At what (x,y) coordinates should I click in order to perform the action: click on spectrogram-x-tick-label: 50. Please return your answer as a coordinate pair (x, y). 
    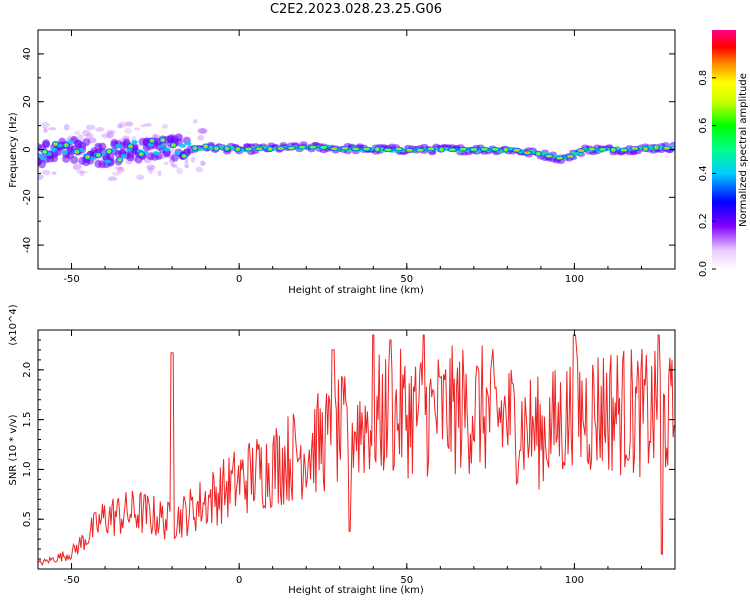
    Looking at the image, I should click on (406, 279).